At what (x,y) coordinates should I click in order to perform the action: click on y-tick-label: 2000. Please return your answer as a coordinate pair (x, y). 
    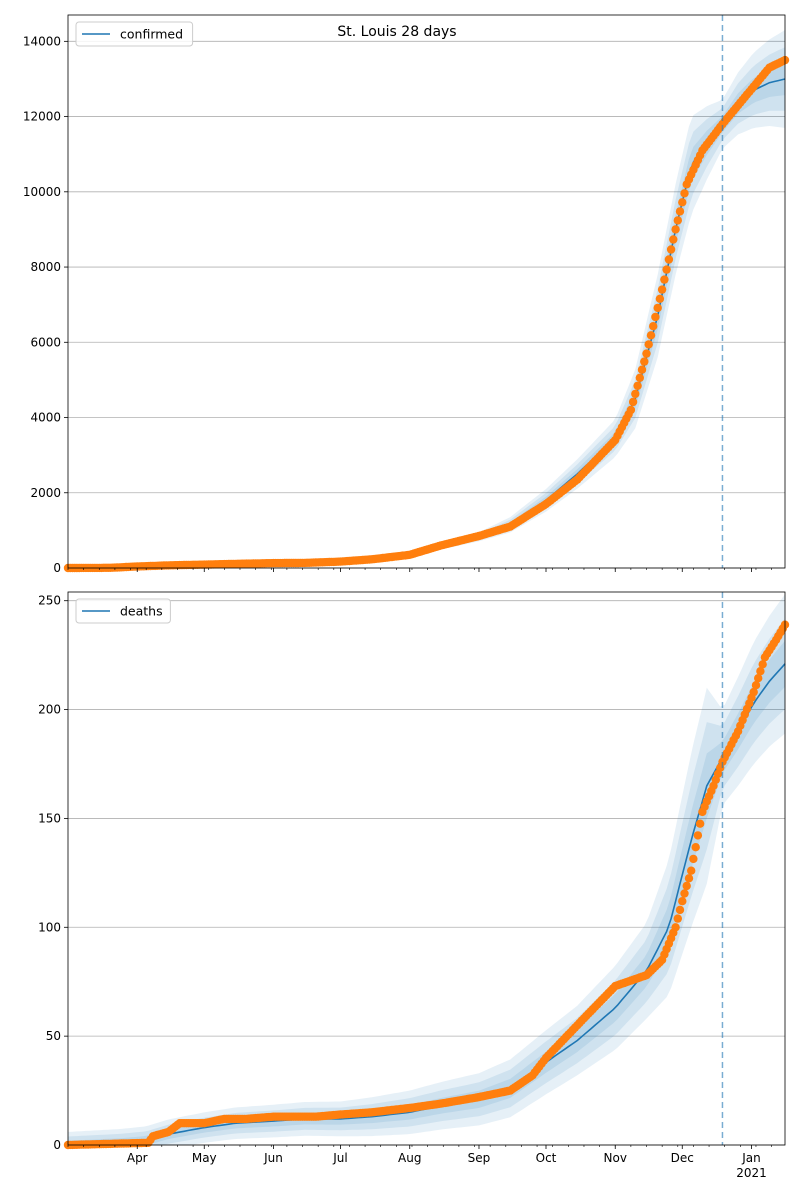
    Looking at the image, I should click on (45, 493).